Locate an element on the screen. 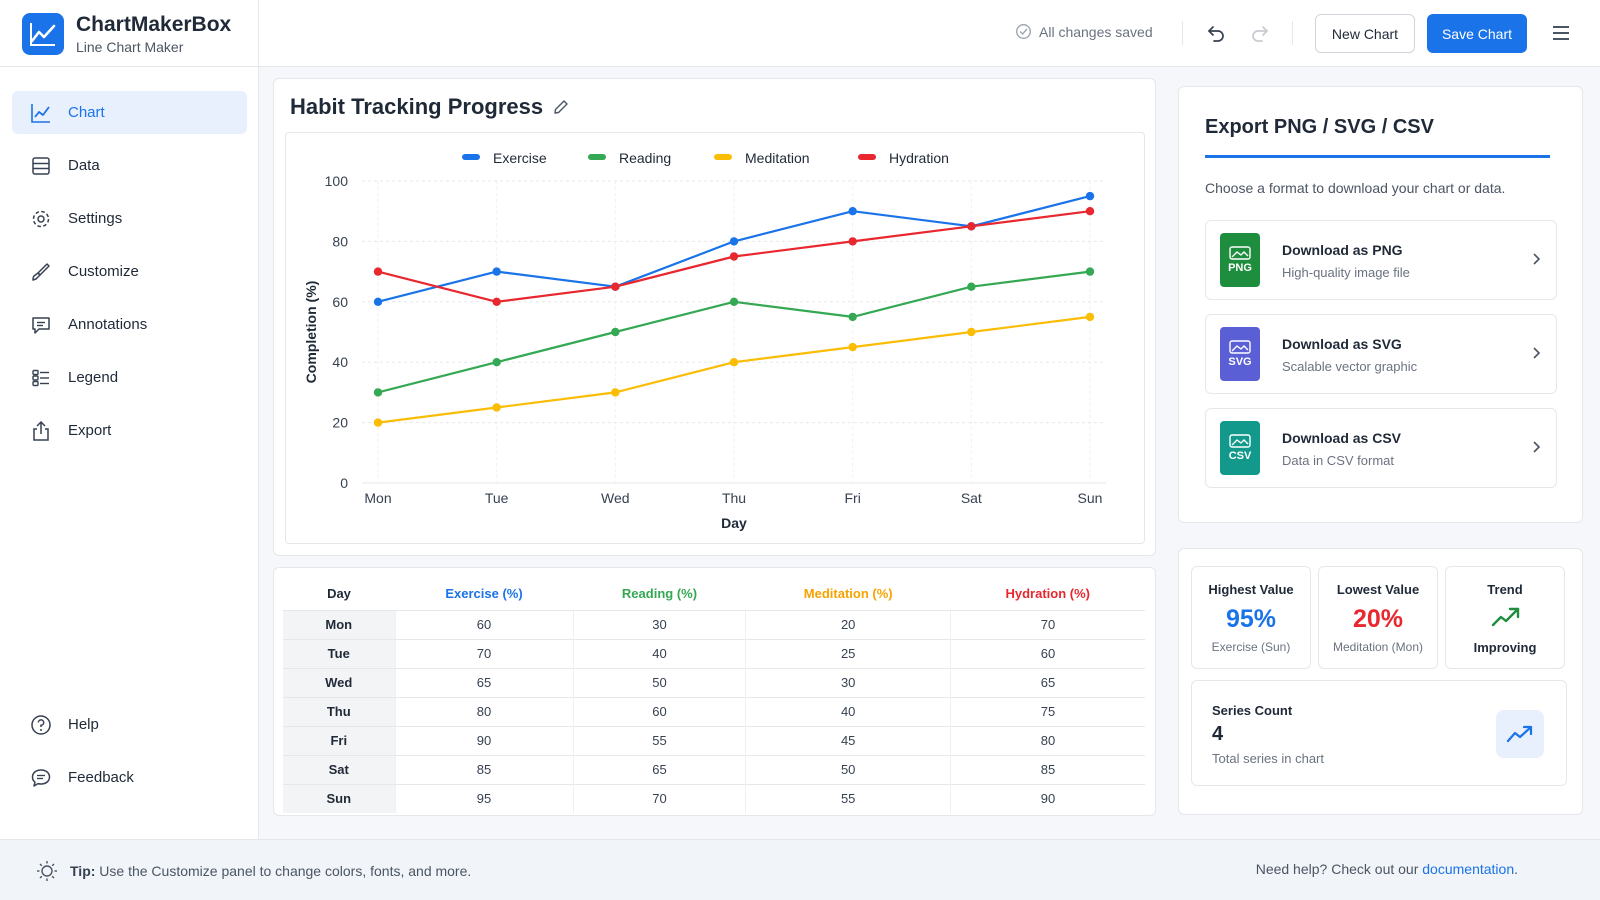  sidebar-item-label: Annotations is located at coordinates (108, 324).